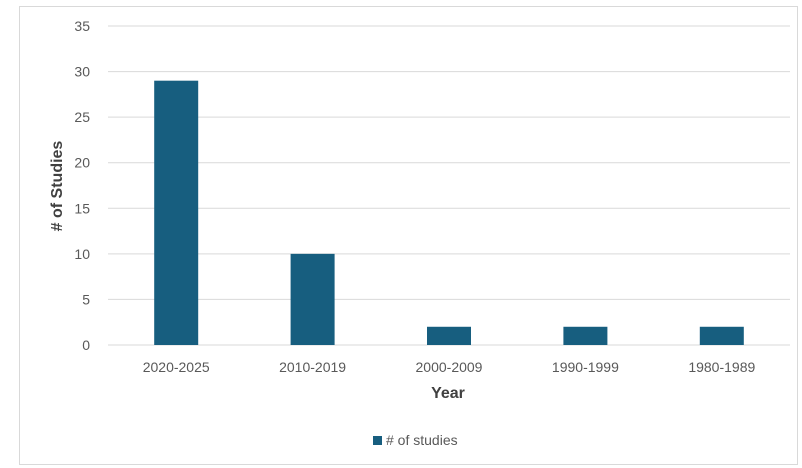 Image resolution: width=802 pixels, height=468 pixels. I want to click on y-tick-label: 20, so click(82, 163).